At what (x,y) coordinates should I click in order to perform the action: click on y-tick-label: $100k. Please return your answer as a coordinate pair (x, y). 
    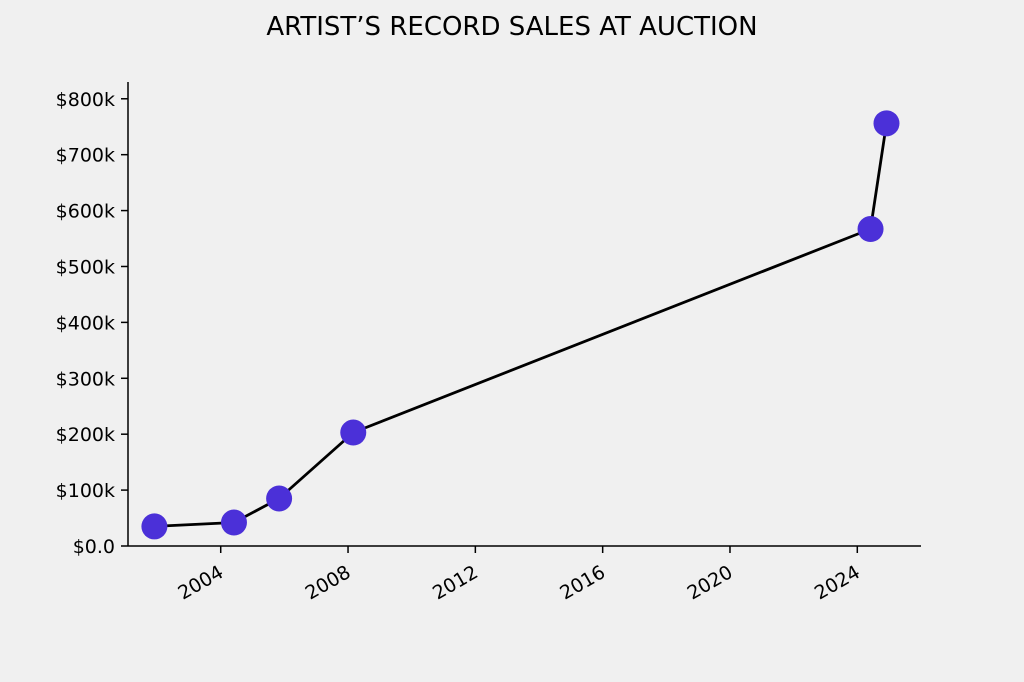
    Looking at the image, I should click on (85, 491).